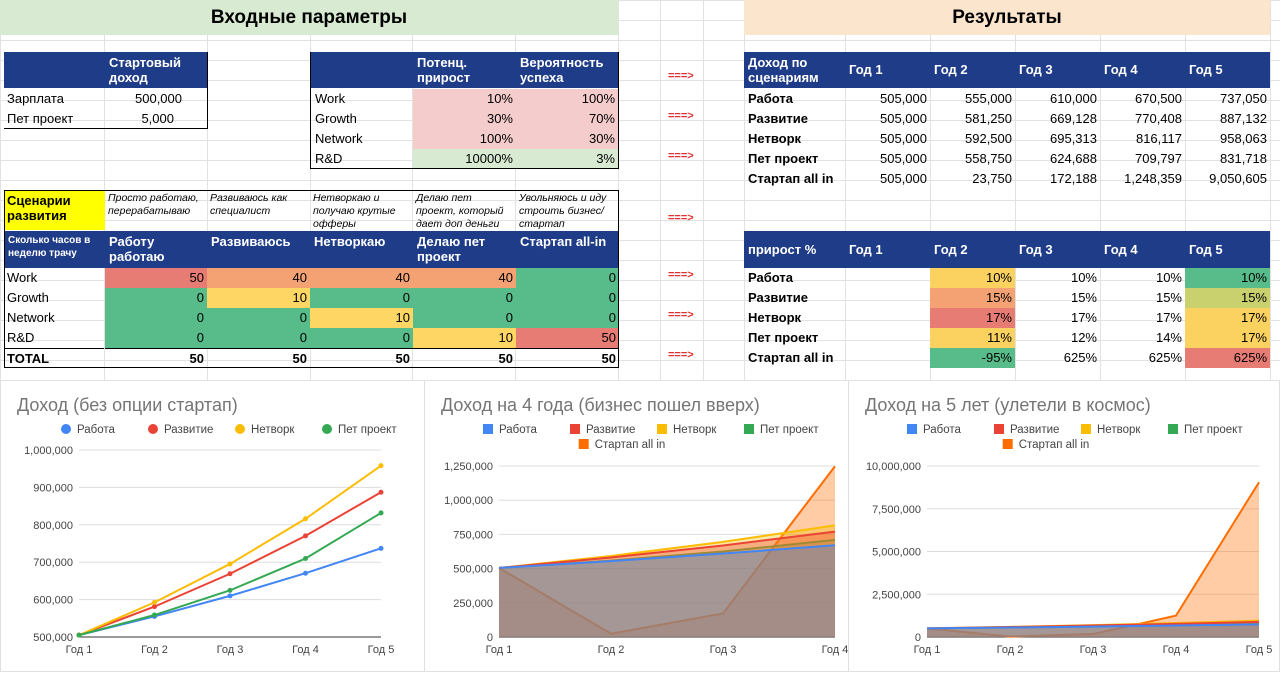  What do you see at coordinates (1073, 158) in the screenshot?
I see `income-result-cell: 624,688` at bounding box center [1073, 158].